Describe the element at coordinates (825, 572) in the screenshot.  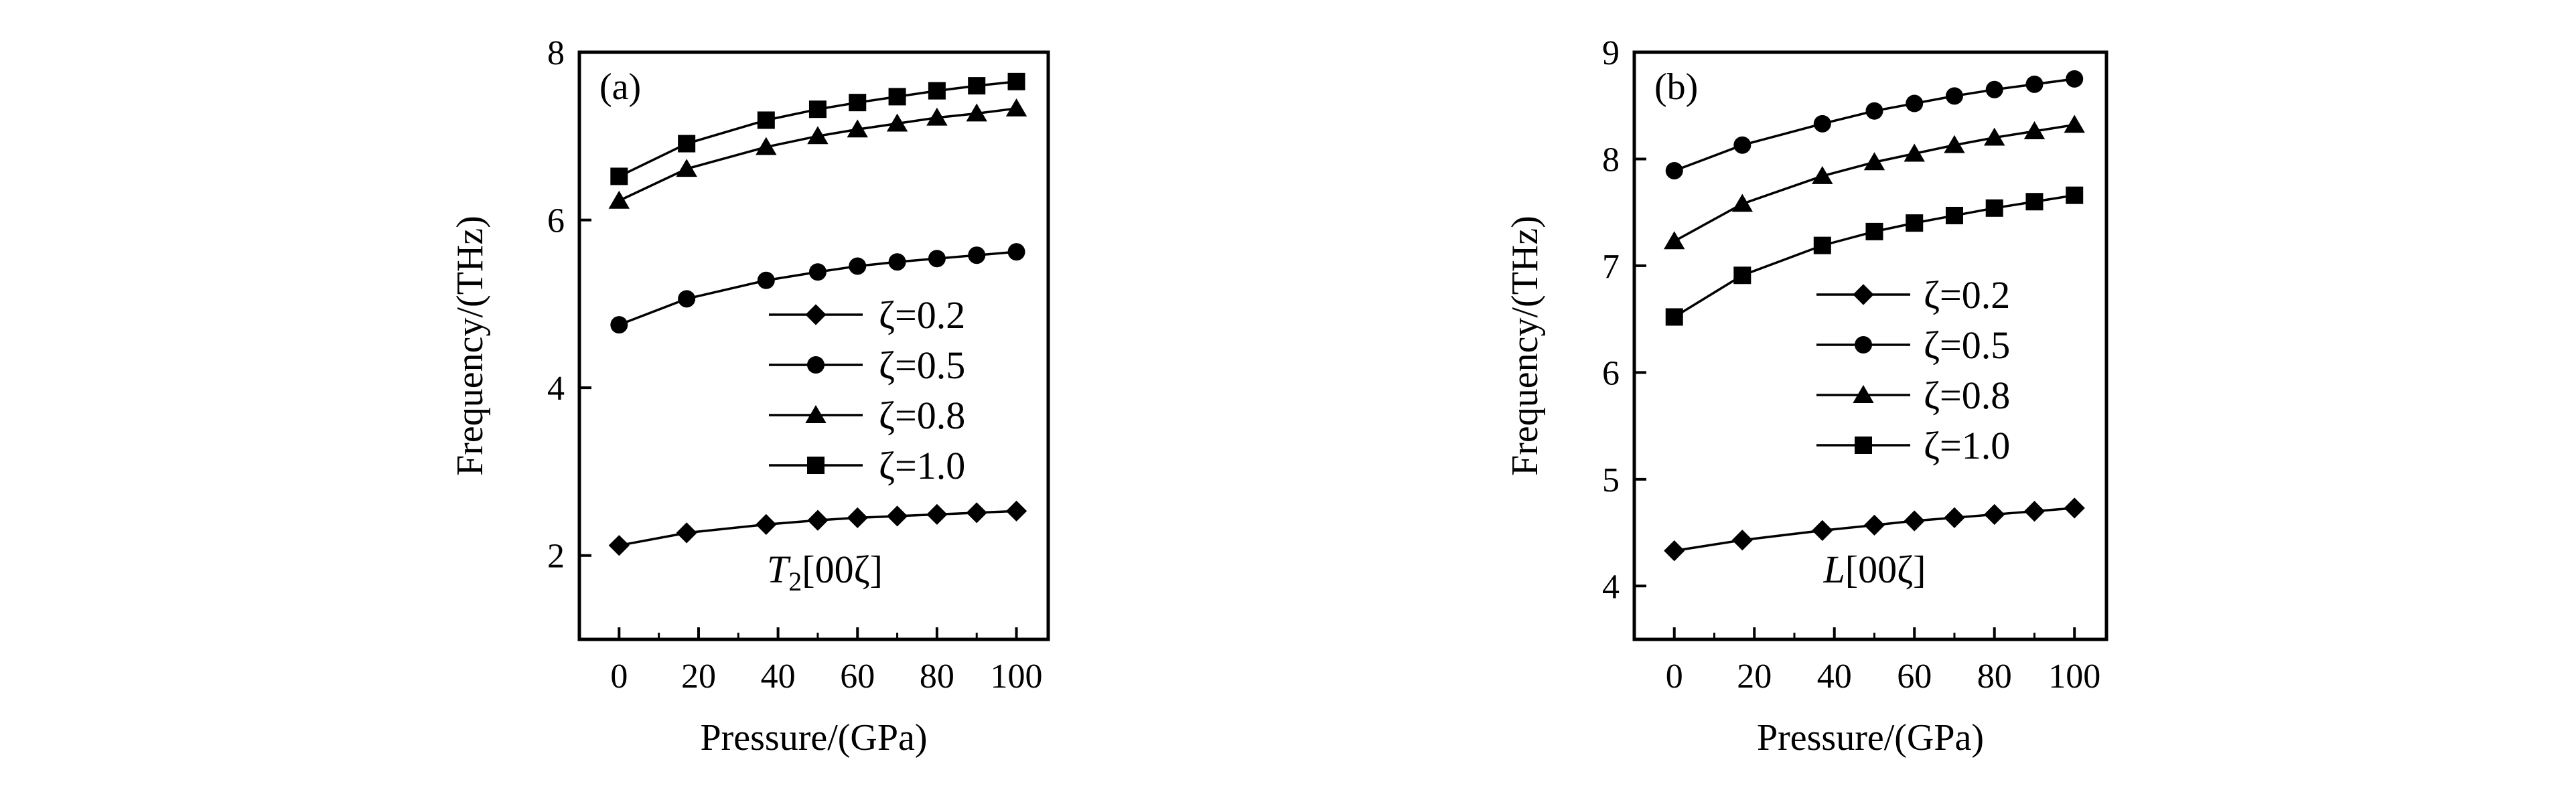
I see `mode-label: T2[00ζ]` at that location.